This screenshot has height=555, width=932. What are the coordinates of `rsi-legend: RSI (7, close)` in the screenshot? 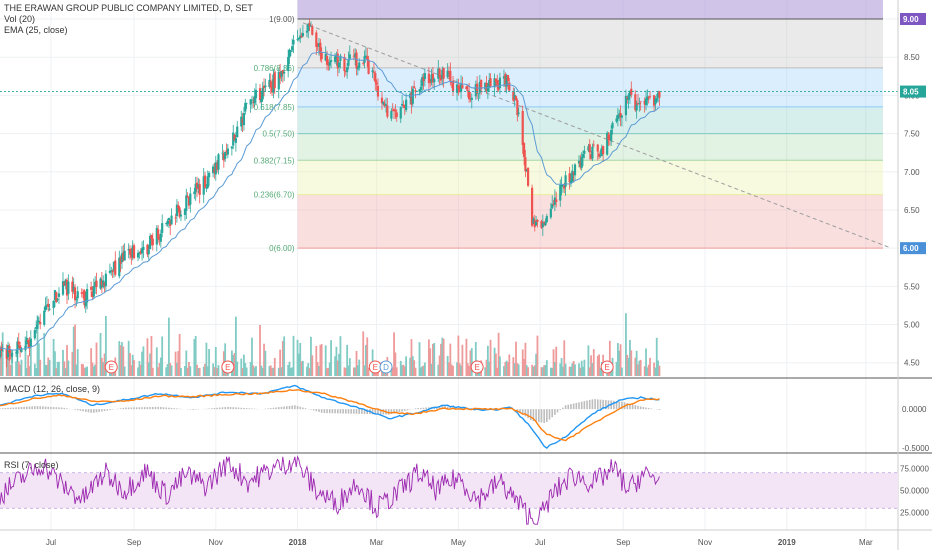 It's located at (31, 465).